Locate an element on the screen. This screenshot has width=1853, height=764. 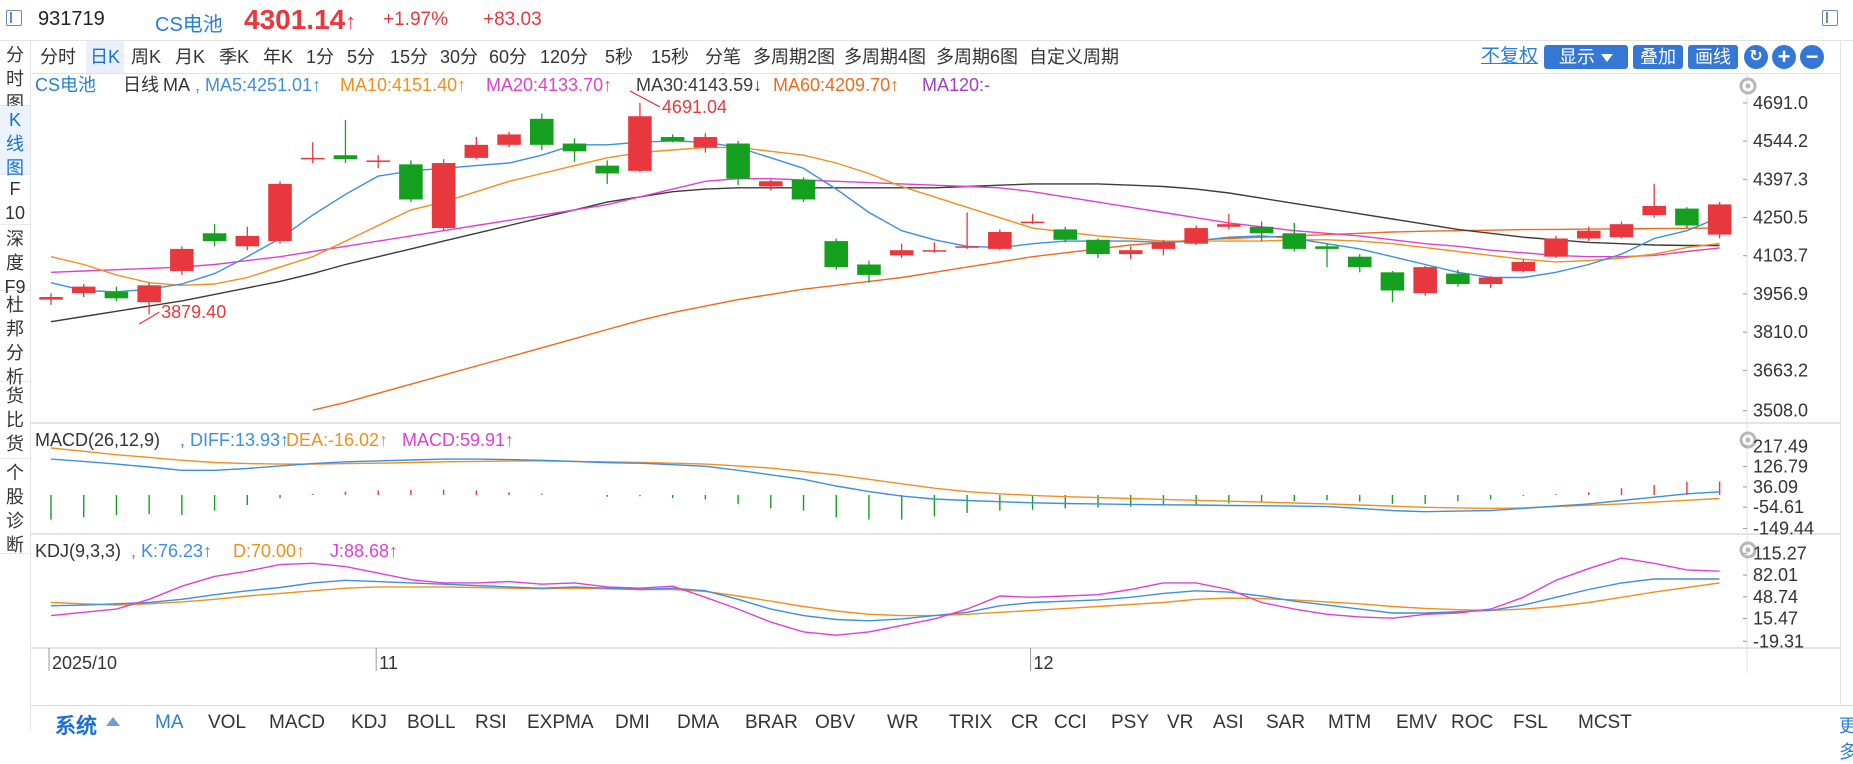
security-name: CS电池 is located at coordinates (189, 25).